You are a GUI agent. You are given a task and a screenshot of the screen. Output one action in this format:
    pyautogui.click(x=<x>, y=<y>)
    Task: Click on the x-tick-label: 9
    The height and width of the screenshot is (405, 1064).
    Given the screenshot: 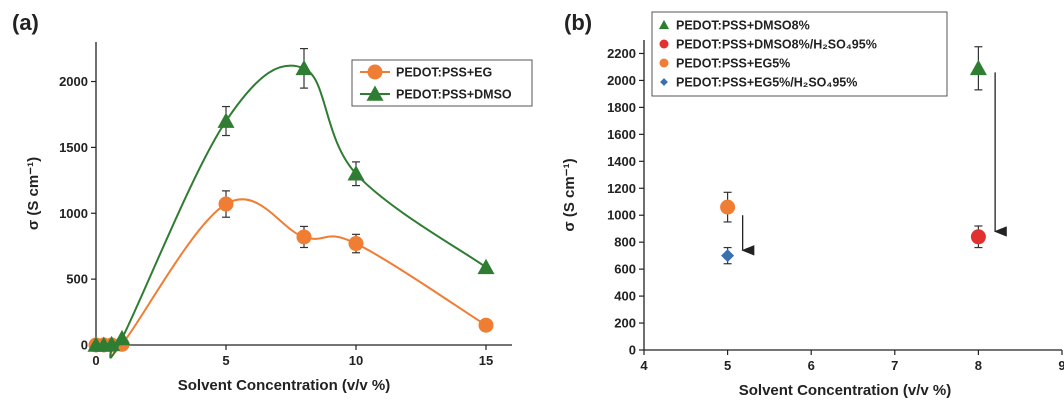 What is the action you would take?
    pyautogui.click(x=1061, y=365)
    